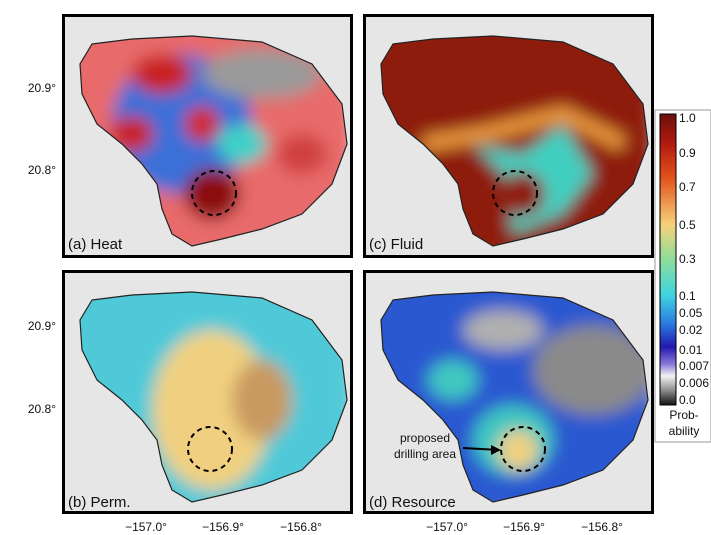 This screenshot has width=711, height=535. What do you see at coordinates (682, 276) in the screenshot?
I see `colorbar` at bounding box center [682, 276].